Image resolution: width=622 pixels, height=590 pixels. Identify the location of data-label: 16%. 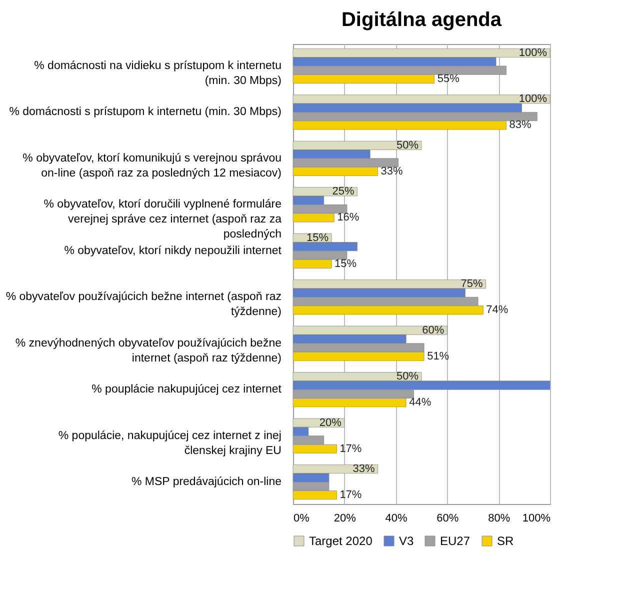
(348, 218).